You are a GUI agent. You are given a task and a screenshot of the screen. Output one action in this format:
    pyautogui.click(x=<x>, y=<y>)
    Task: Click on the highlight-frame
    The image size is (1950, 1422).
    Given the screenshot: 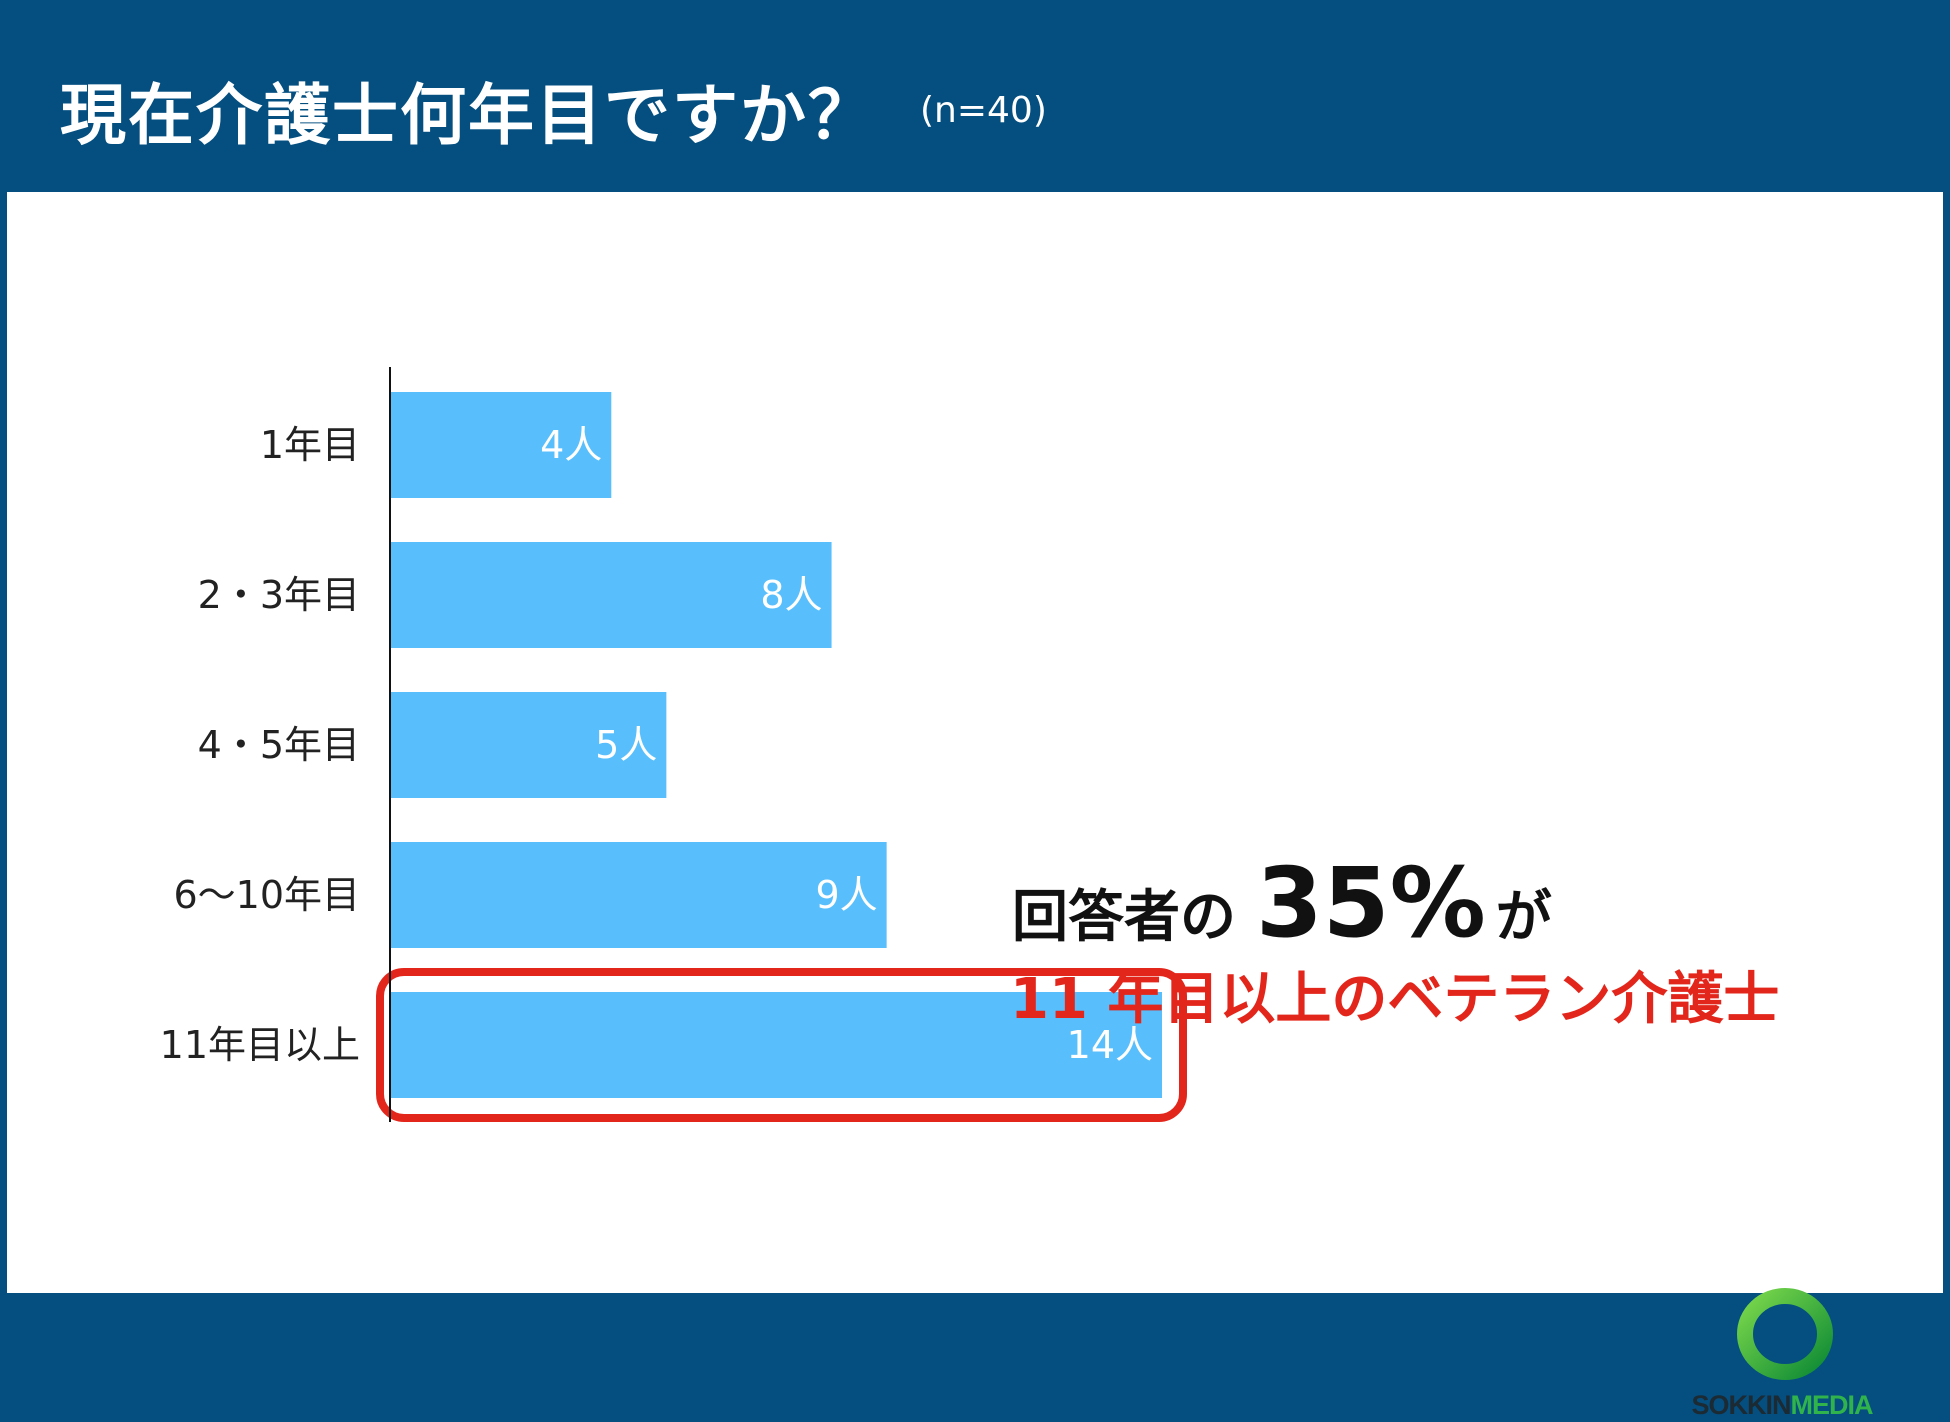 What is the action you would take?
    pyautogui.click(x=781, y=1045)
    